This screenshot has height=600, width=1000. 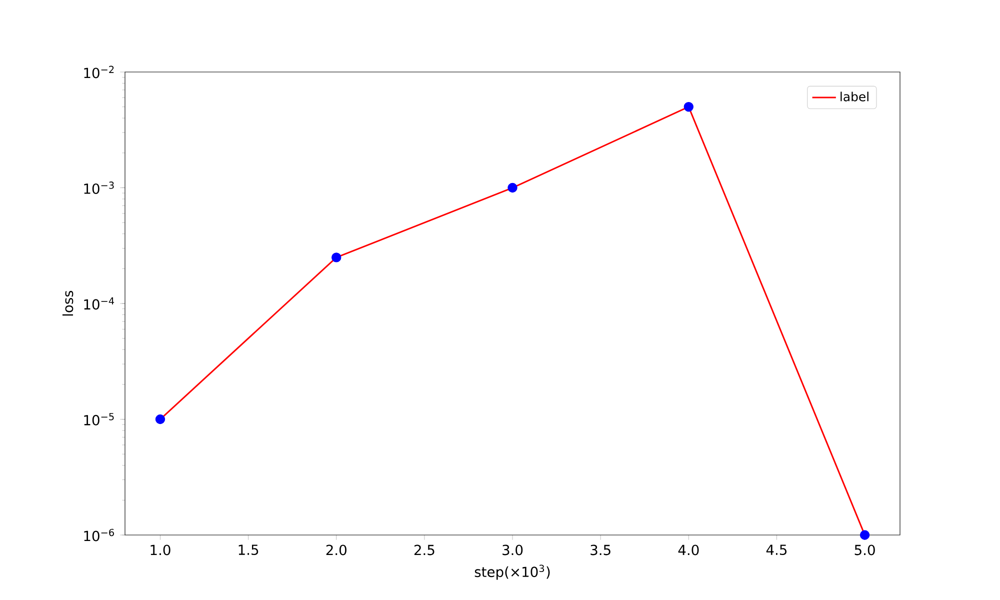 What do you see at coordinates (424, 550) in the screenshot?
I see `x-tick-label: 2.5` at bounding box center [424, 550].